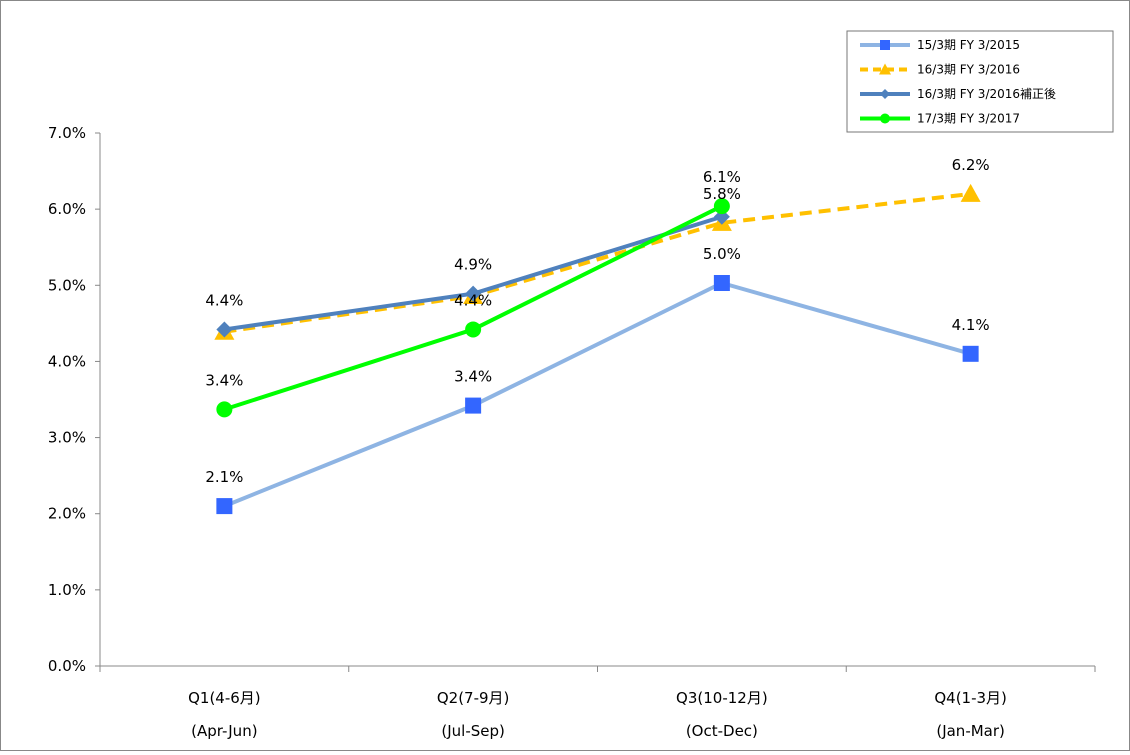 The height and width of the screenshot is (755, 1130). I want to click on y-tick-label: 2.0%, so click(67, 514).